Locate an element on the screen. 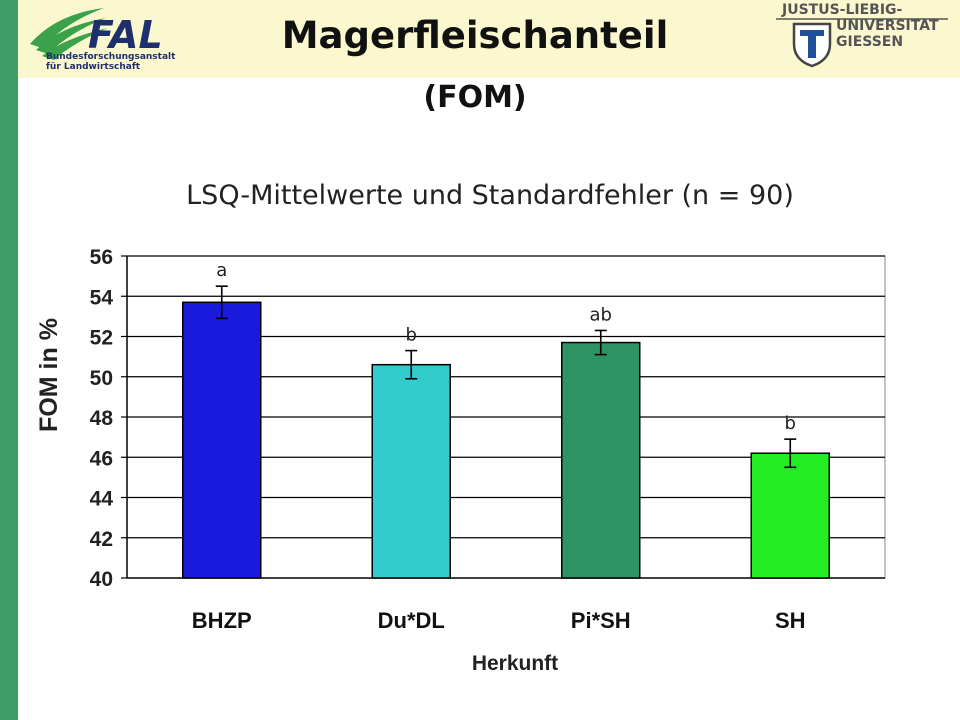 This screenshot has width=960, height=720. y-axis-label: FOM in % is located at coordinates (49, 375).